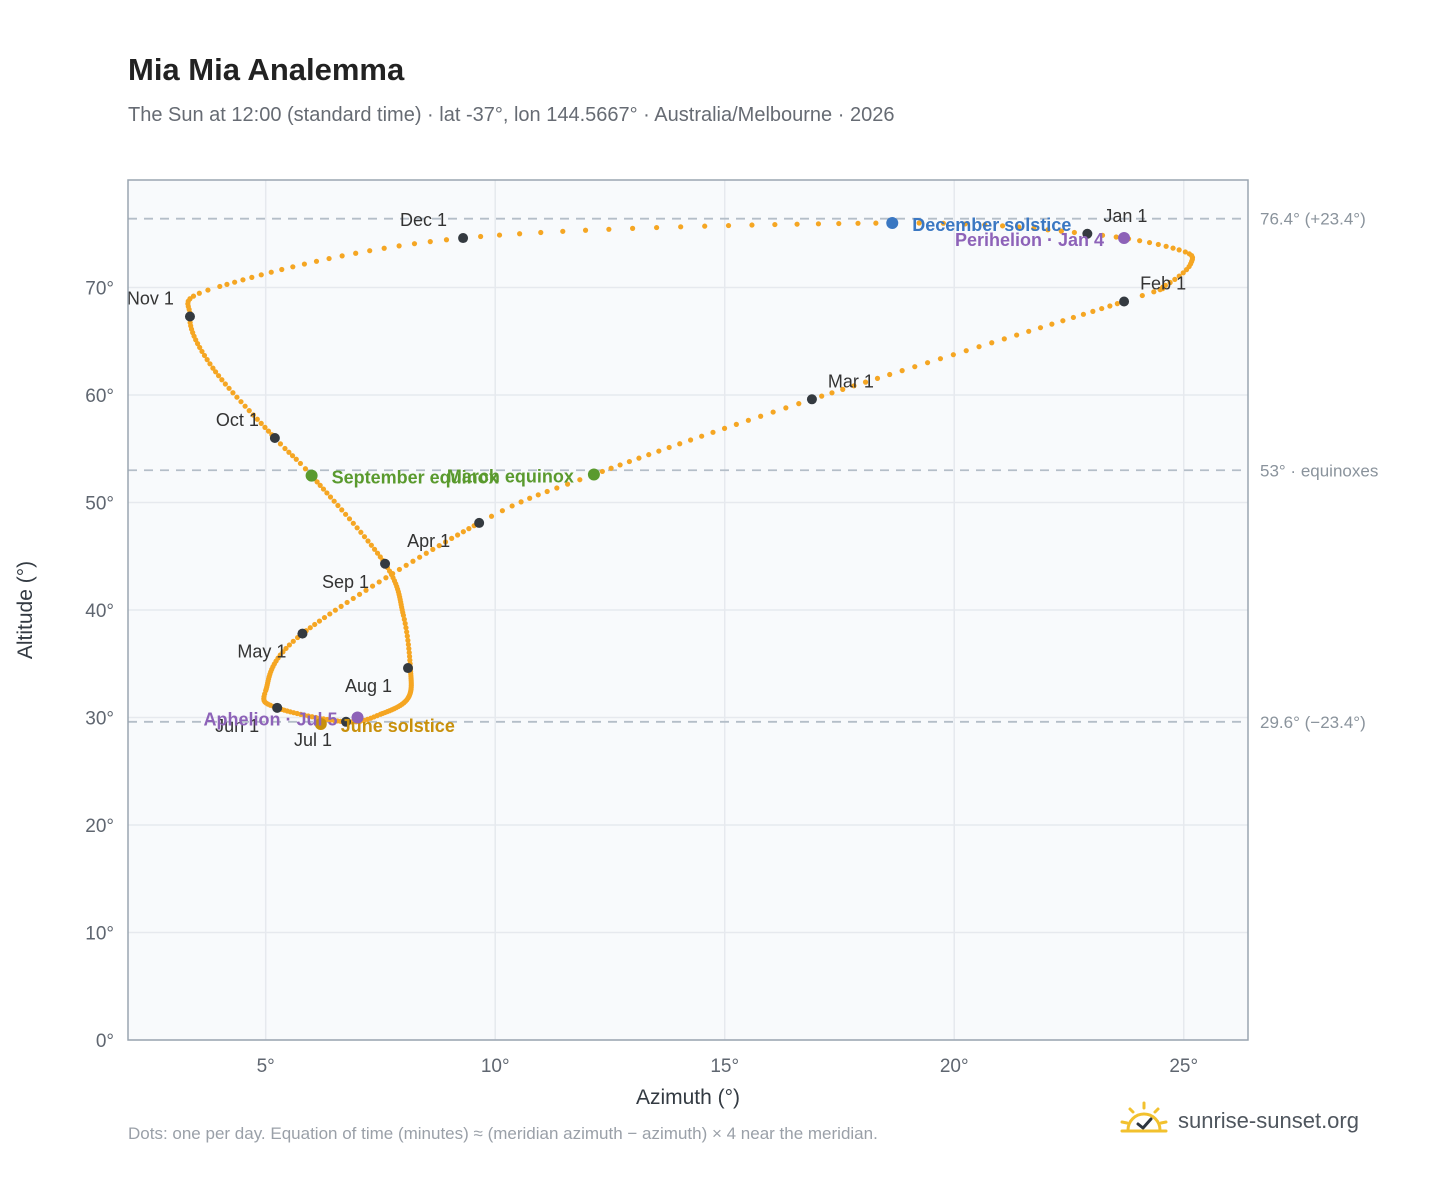 The width and height of the screenshot is (1448, 1188). Describe the element at coordinates (313, 740) in the screenshot. I see `month-label: Jul 1` at that location.